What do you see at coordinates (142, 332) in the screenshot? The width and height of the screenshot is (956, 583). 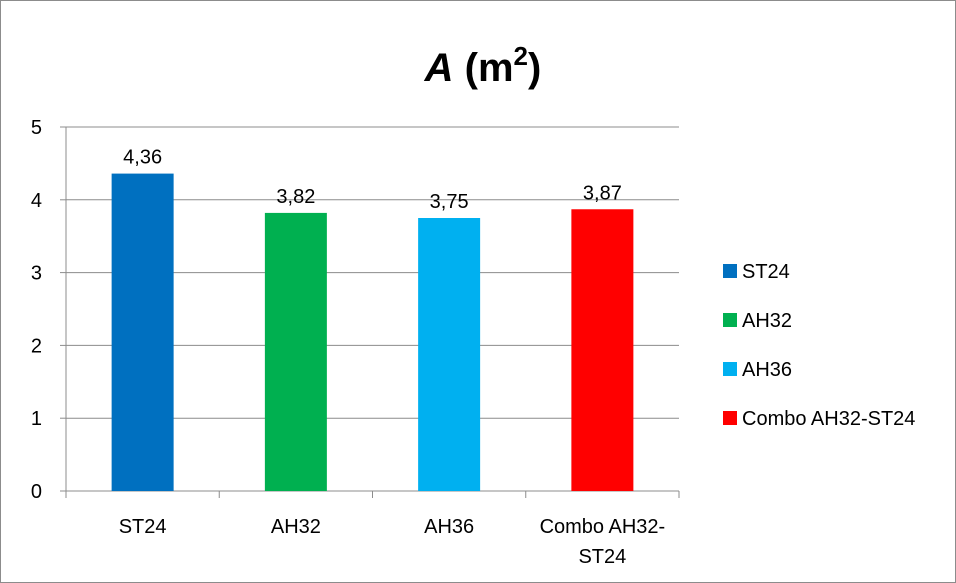 I see `bar-st24` at bounding box center [142, 332].